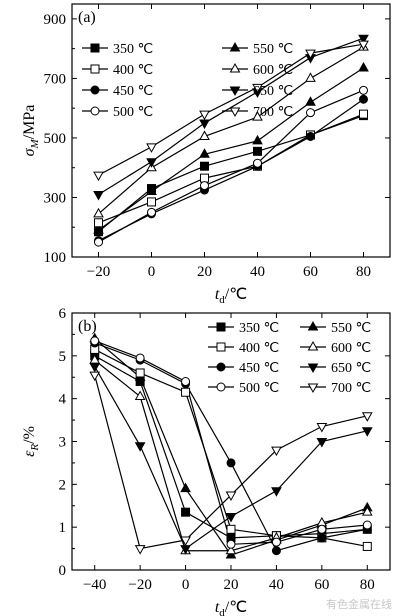 The height and width of the screenshot is (616, 400). What do you see at coordinates (87, 326) in the screenshot?
I see `panel-label: (b)` at bounding box center [87, 326].